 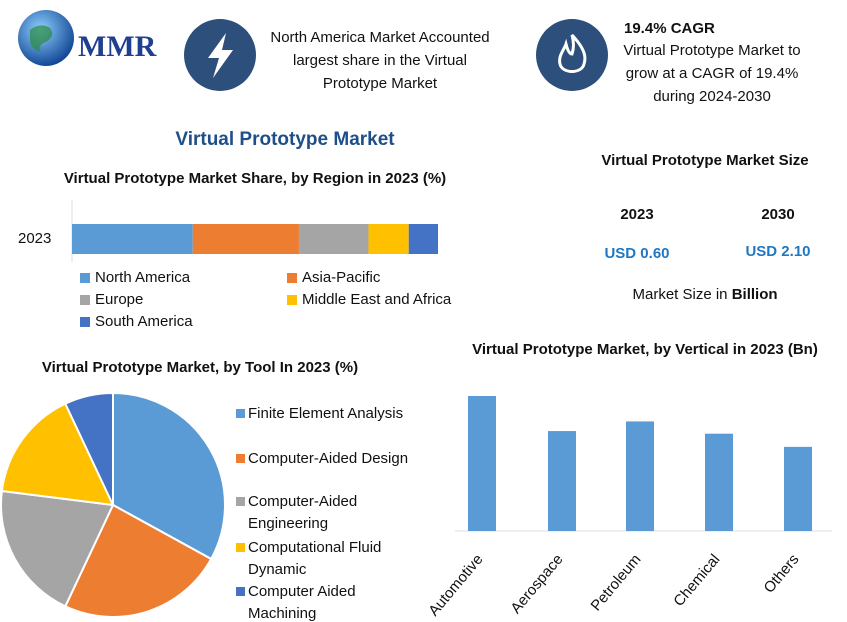 What do you see at coordinates (778, 251) in the screenshot?
I see `size-value: USD 2.10` at bounding box center [778, 251].